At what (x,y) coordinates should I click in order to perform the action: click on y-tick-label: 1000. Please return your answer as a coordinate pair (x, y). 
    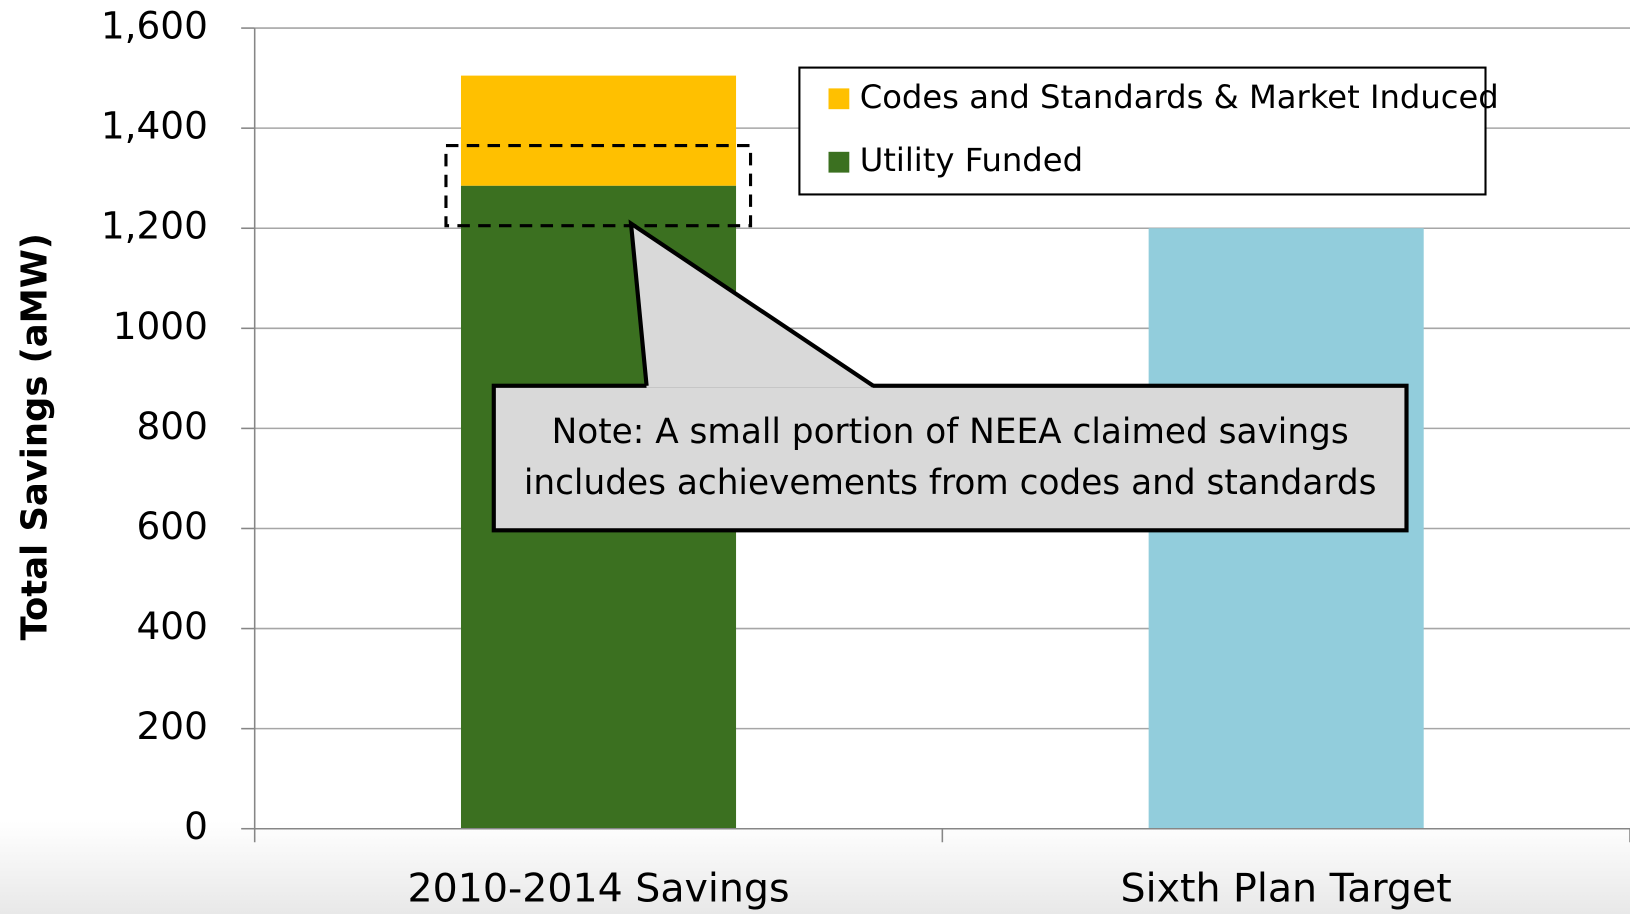
    Looking at the image, I should click on (160, 326).